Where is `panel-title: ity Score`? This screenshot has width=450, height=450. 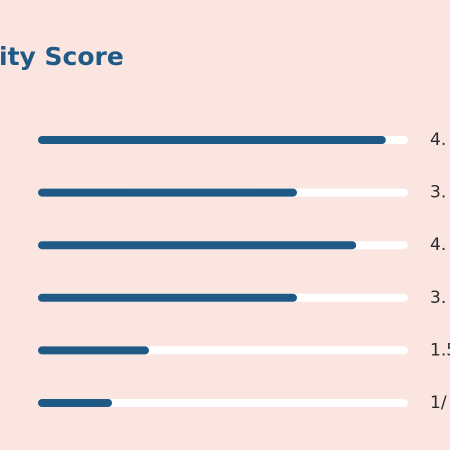 panel-title: ity Score is located at coordinates (62, 56).